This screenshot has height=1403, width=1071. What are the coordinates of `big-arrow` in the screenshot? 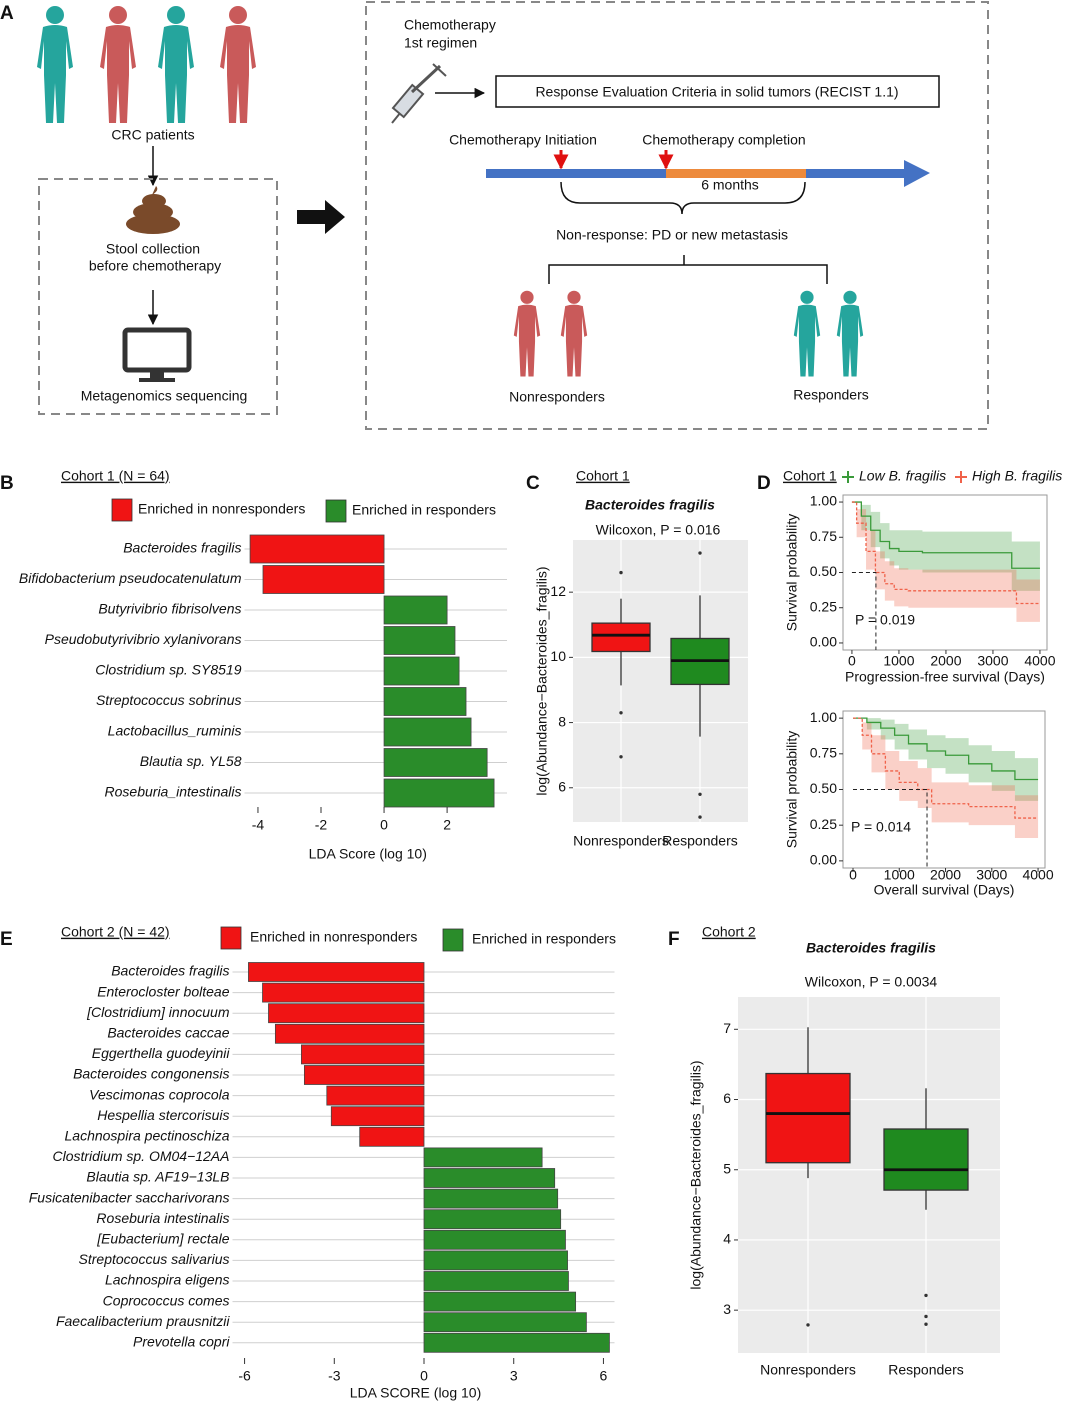 It's located at (321, 217).